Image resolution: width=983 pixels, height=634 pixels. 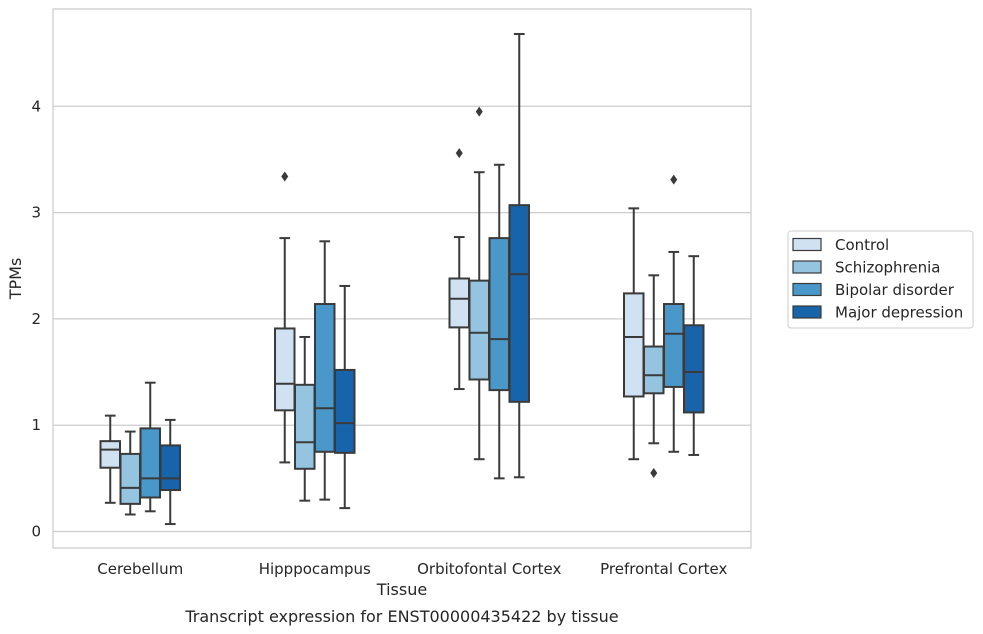 I want to click on x-axis-title: Tissue, so click(x=401, y=589).